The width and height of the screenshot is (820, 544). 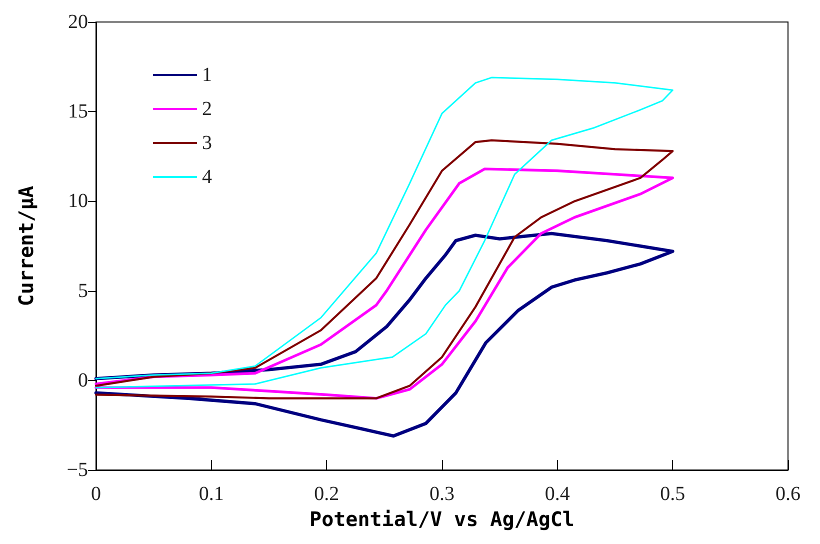 What do you see at coordinates (557, 494) in the screenshot?
I see `x-tick-label: 0.4` at bounding box center [557, 494].